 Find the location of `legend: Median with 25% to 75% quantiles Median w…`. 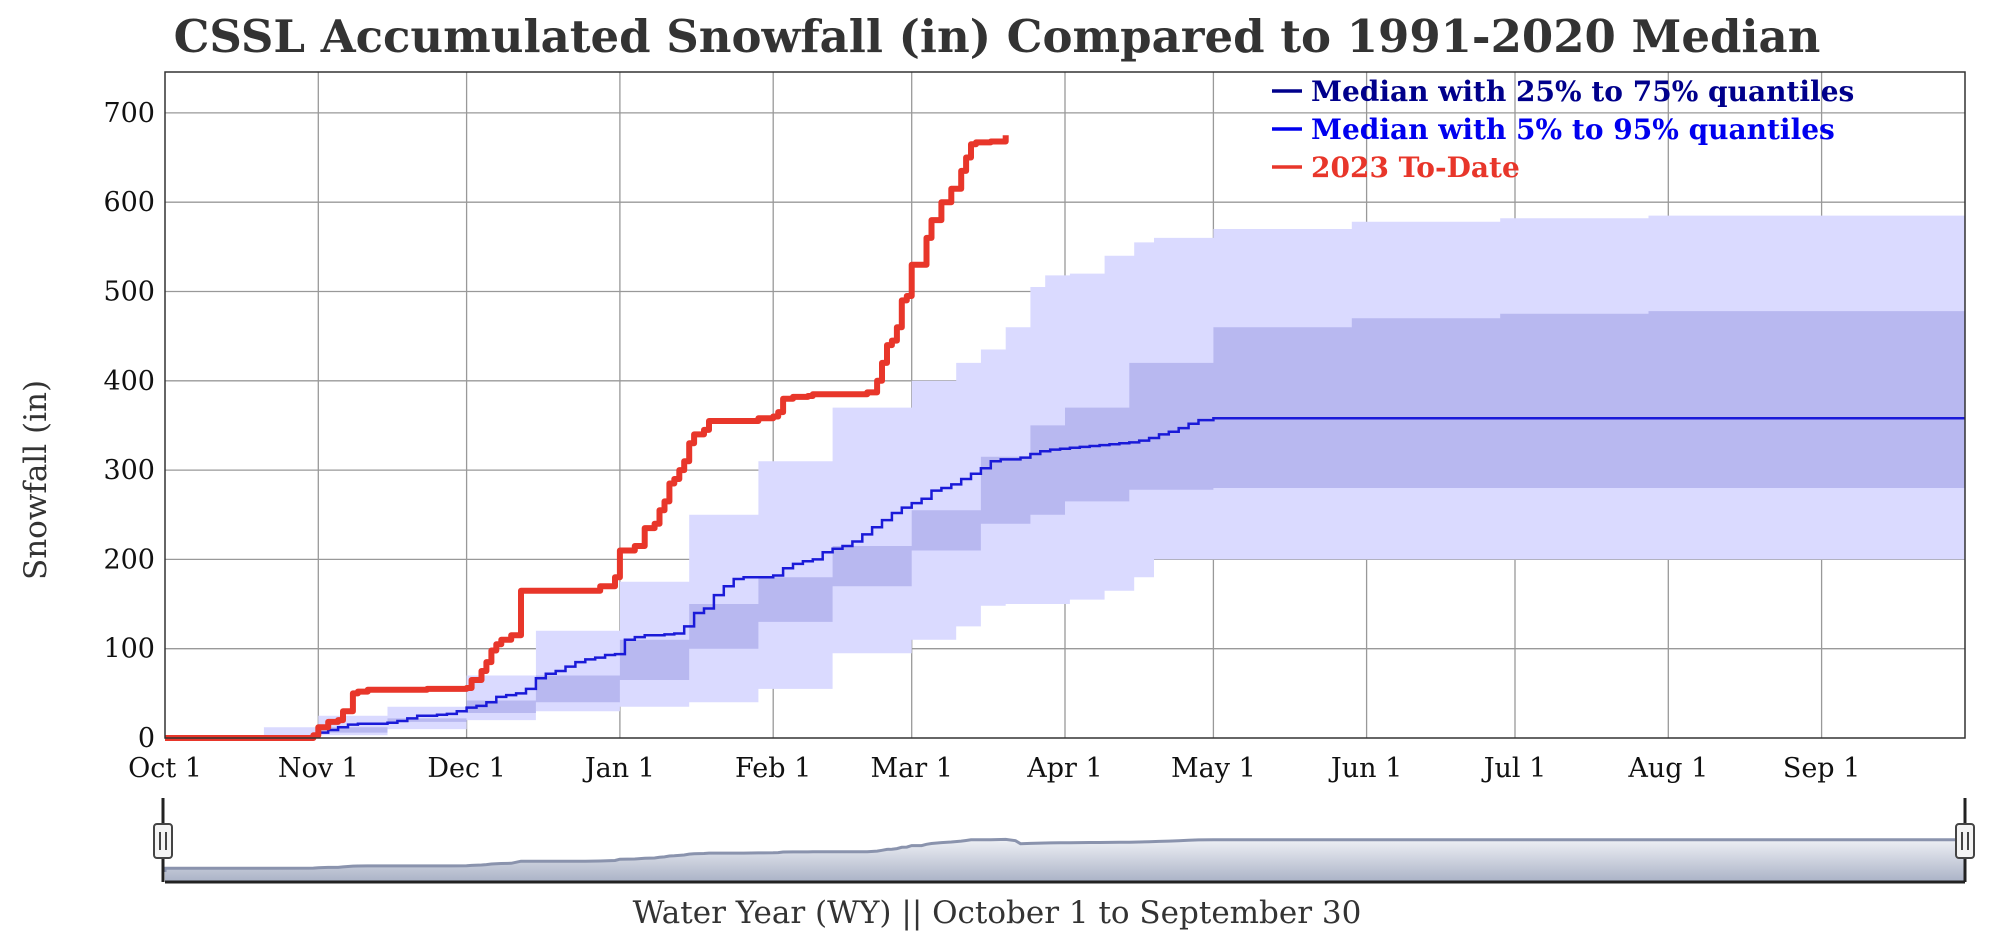

legend: Median with 25% to 75% quantiles Median w… is located at coordinates (1563, 129).